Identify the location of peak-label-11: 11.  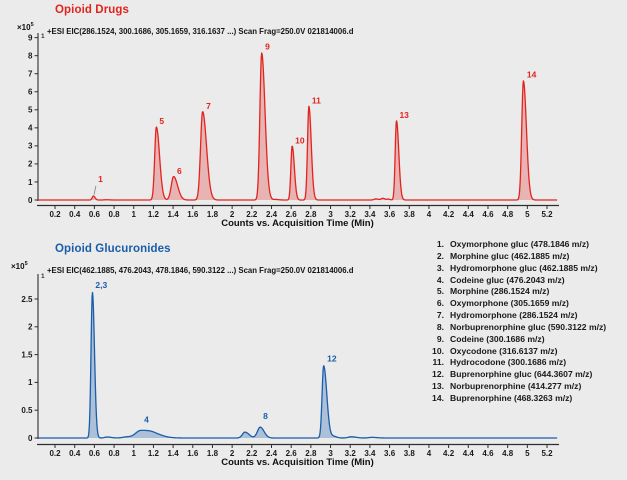
(316, 100).